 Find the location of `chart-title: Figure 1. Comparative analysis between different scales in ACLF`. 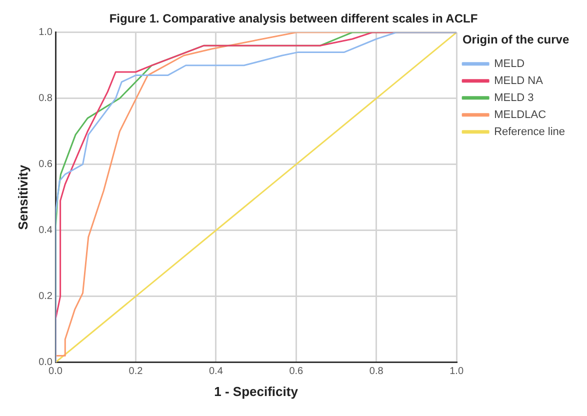

chart-title: Figure 1. Comparative analysis between different scales in ACLF is located at coordinates (293, 19).